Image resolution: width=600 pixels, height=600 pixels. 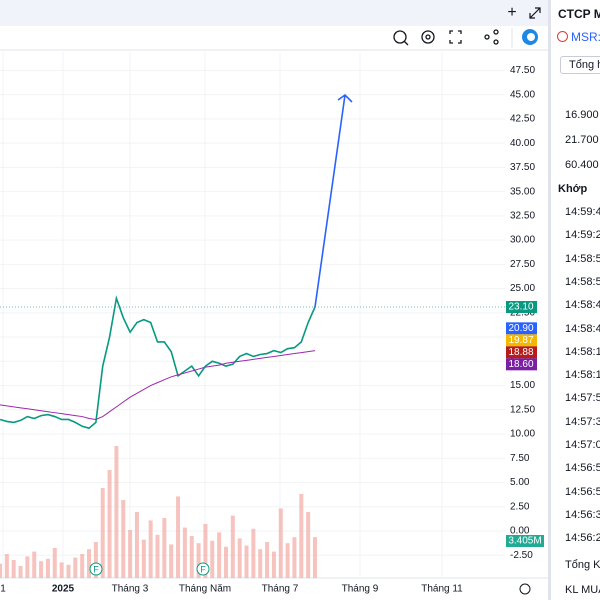 What do you see at coordinates (582, 375) in the screenshot?
I see `trade-time: 14:58:12` at bounding box center [582, 375].